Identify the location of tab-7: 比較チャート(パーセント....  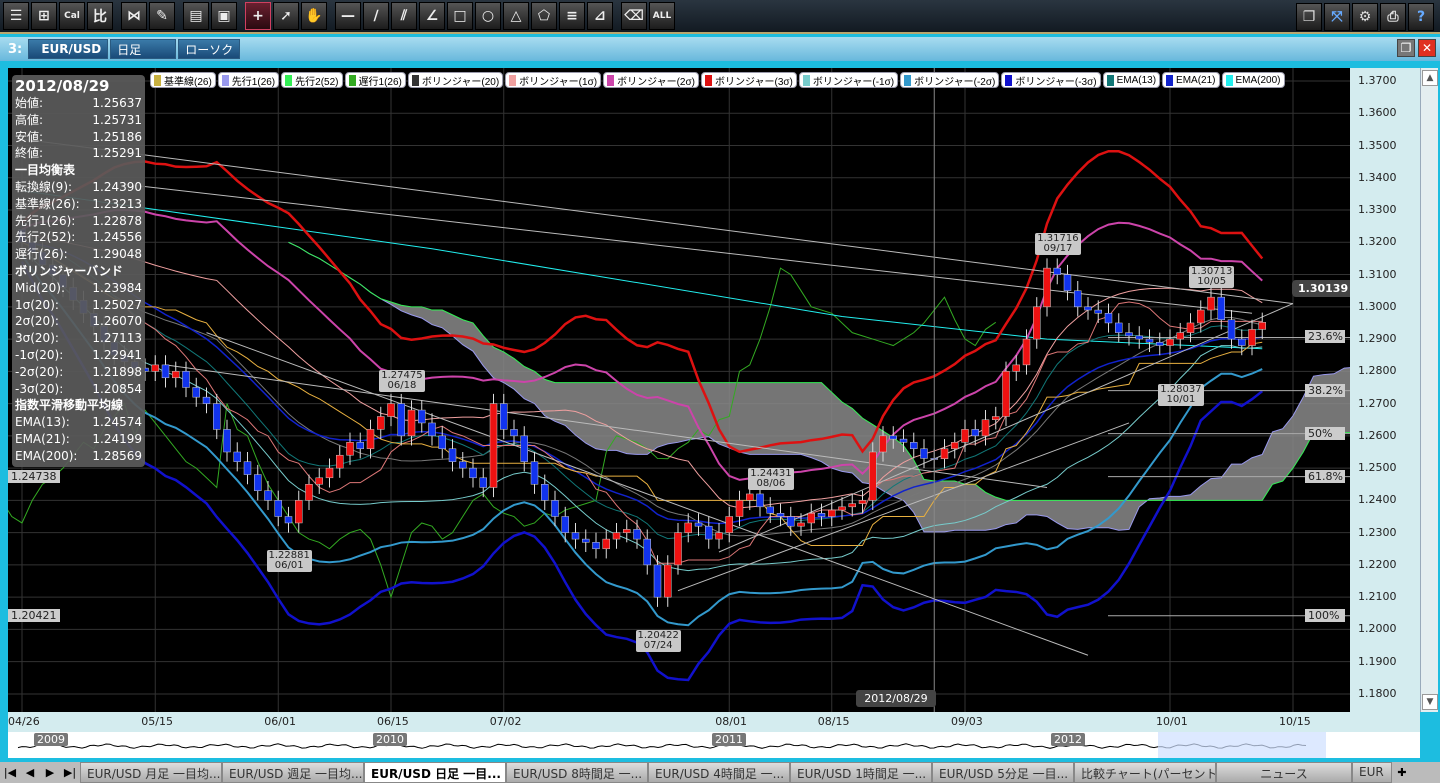
(1145, 772).